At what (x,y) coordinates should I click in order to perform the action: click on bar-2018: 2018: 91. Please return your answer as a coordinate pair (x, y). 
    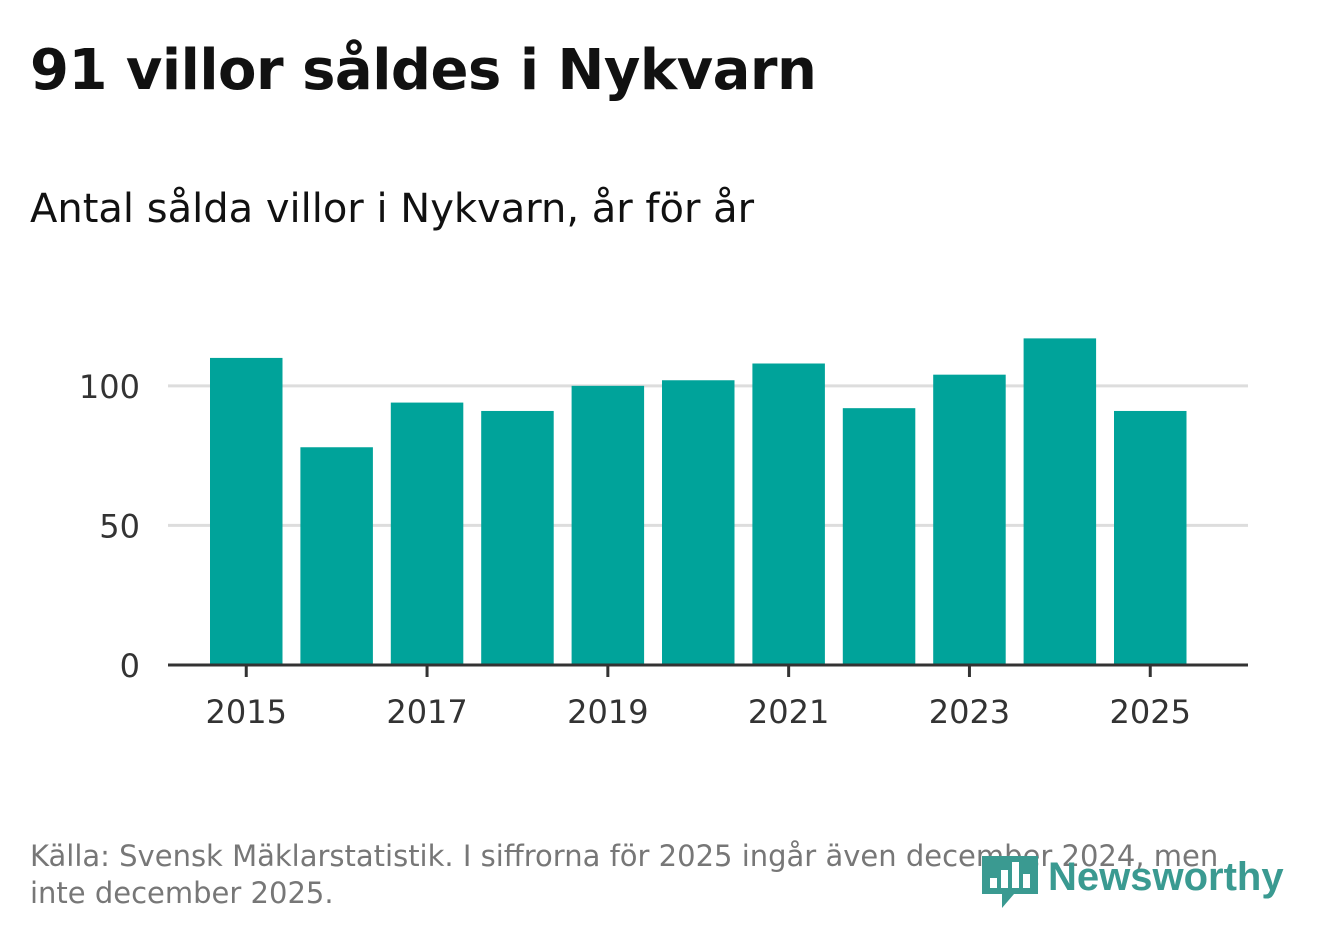
    Looking at the image, I should click on (517, 537).